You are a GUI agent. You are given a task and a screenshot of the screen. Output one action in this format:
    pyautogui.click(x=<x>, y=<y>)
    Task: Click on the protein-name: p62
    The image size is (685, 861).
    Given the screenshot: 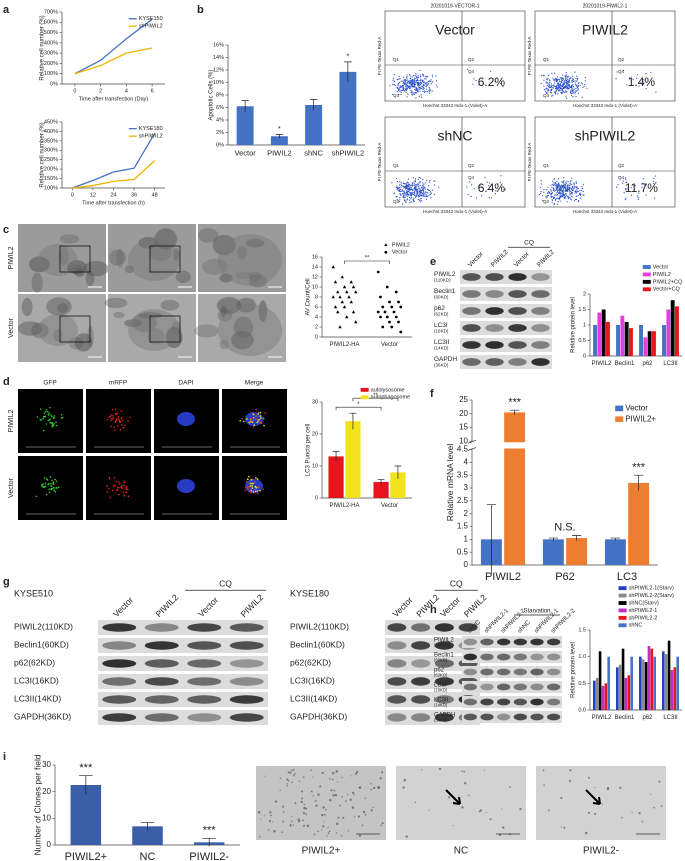 What is the action you would take?
    pyautogui.click(x=439, y=308)
    